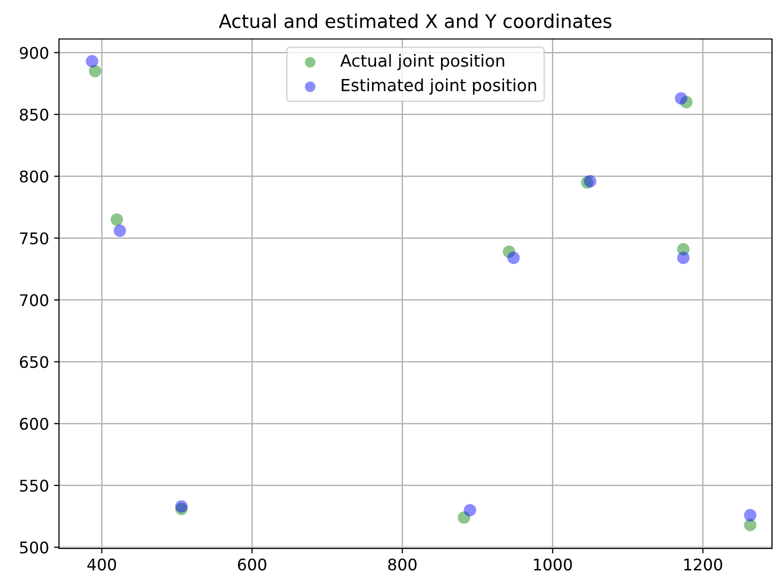  What do you see at coordinates (34, 362) in the screenshot?
I see `y-tick-label: 650` at bounding box center [34, 362].